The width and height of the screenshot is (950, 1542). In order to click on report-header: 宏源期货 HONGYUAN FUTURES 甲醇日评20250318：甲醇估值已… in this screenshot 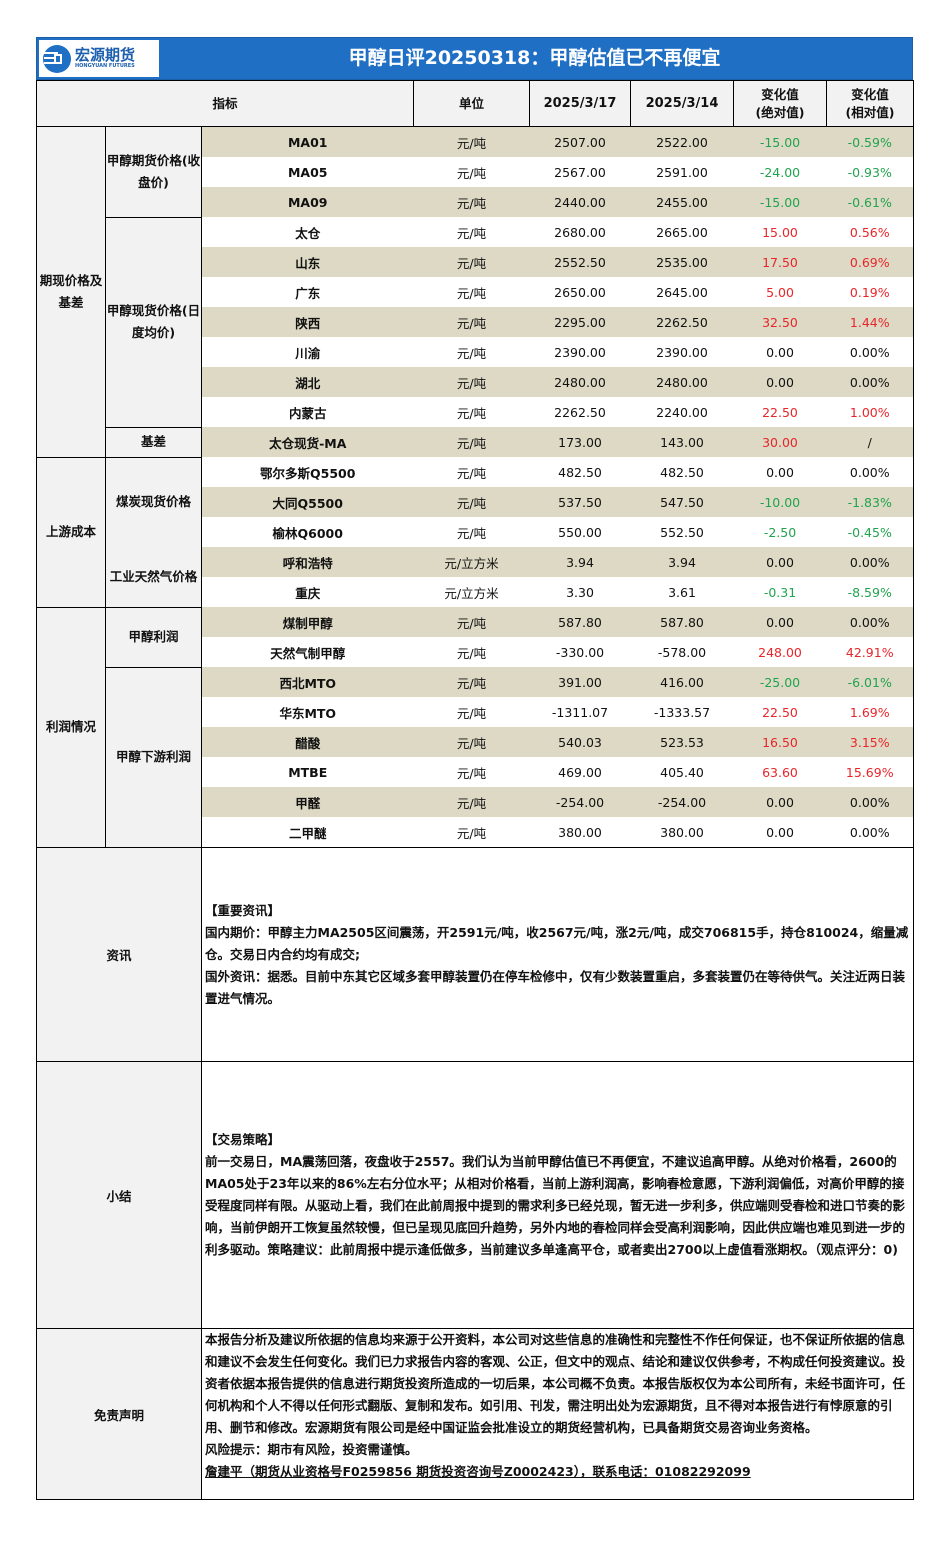, I will do `click(474, 58)`.